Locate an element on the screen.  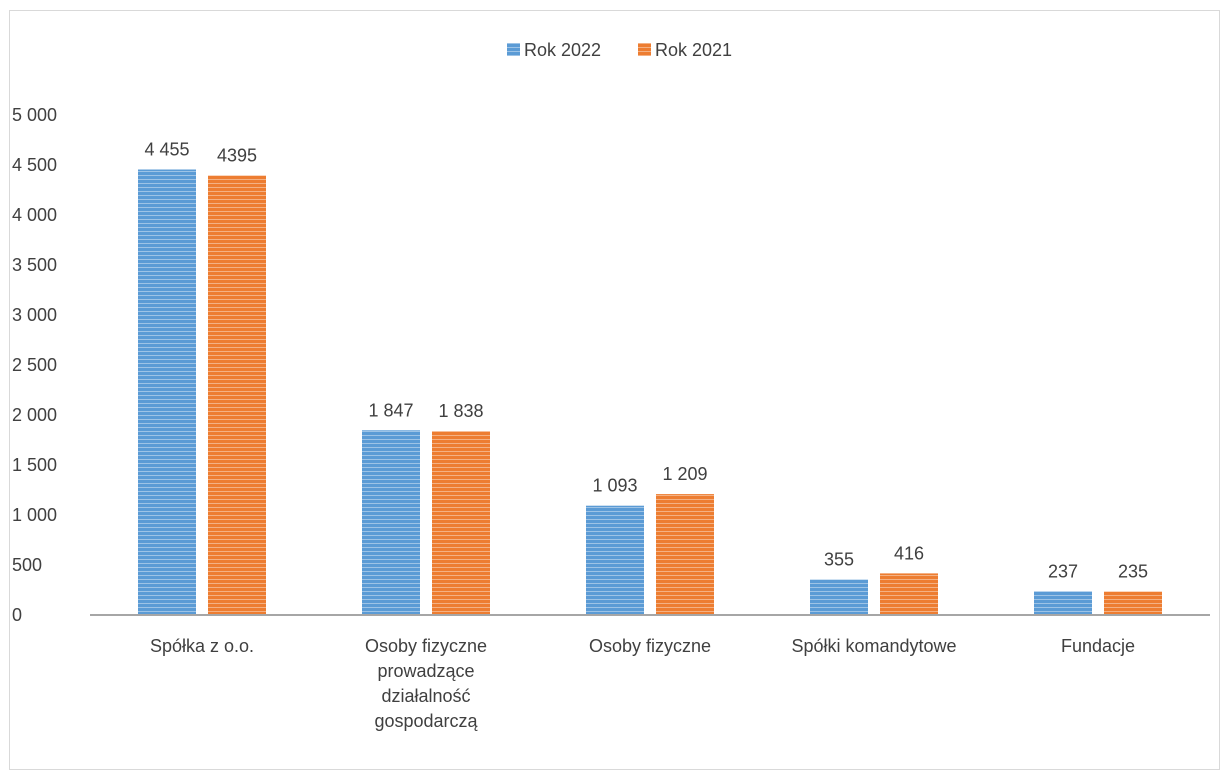
y-tick-label: 3 500 is located at coordinates (34, 265).